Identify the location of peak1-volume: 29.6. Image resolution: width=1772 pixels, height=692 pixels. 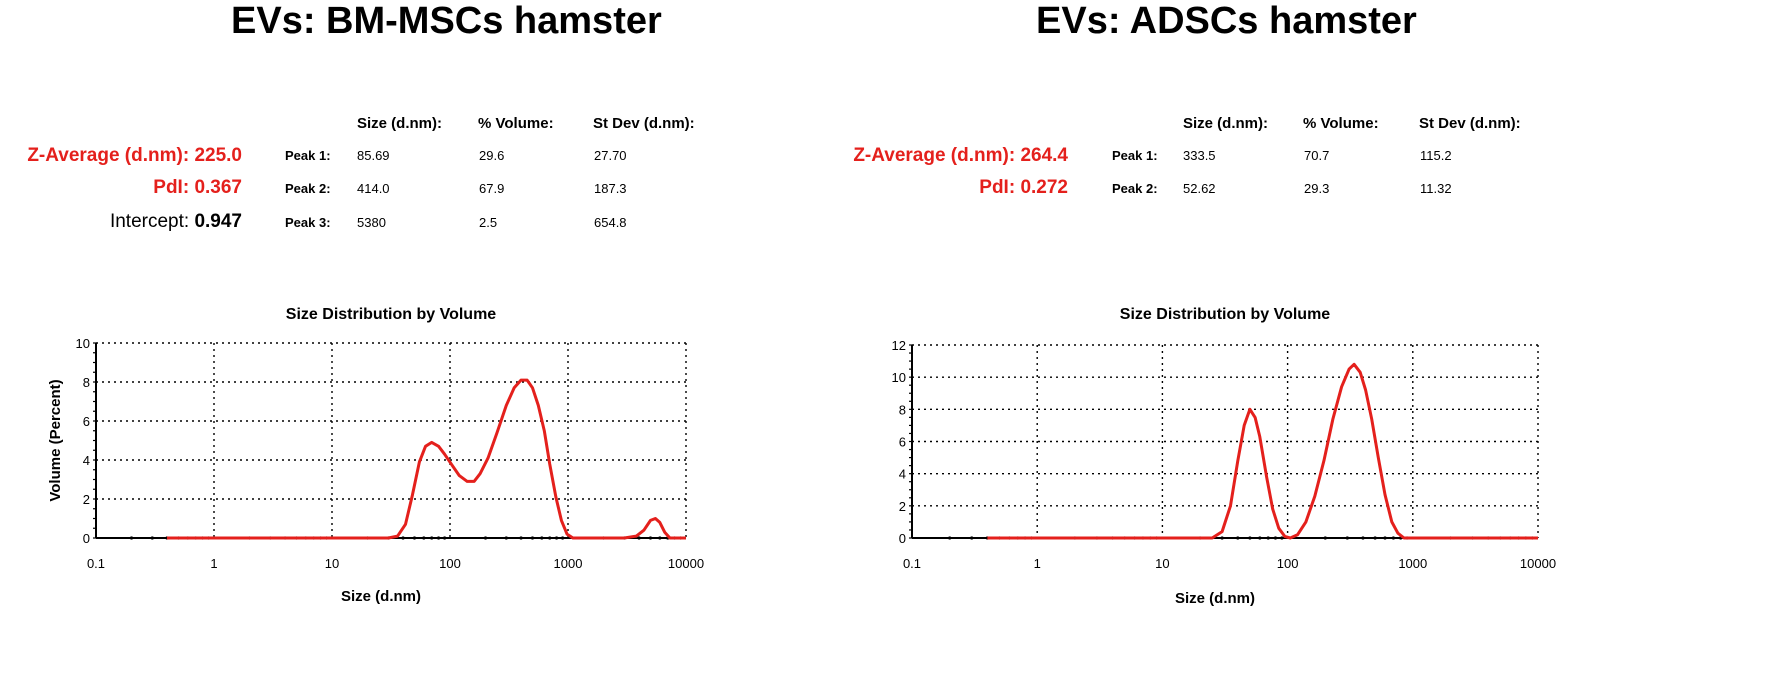
(492, 155).